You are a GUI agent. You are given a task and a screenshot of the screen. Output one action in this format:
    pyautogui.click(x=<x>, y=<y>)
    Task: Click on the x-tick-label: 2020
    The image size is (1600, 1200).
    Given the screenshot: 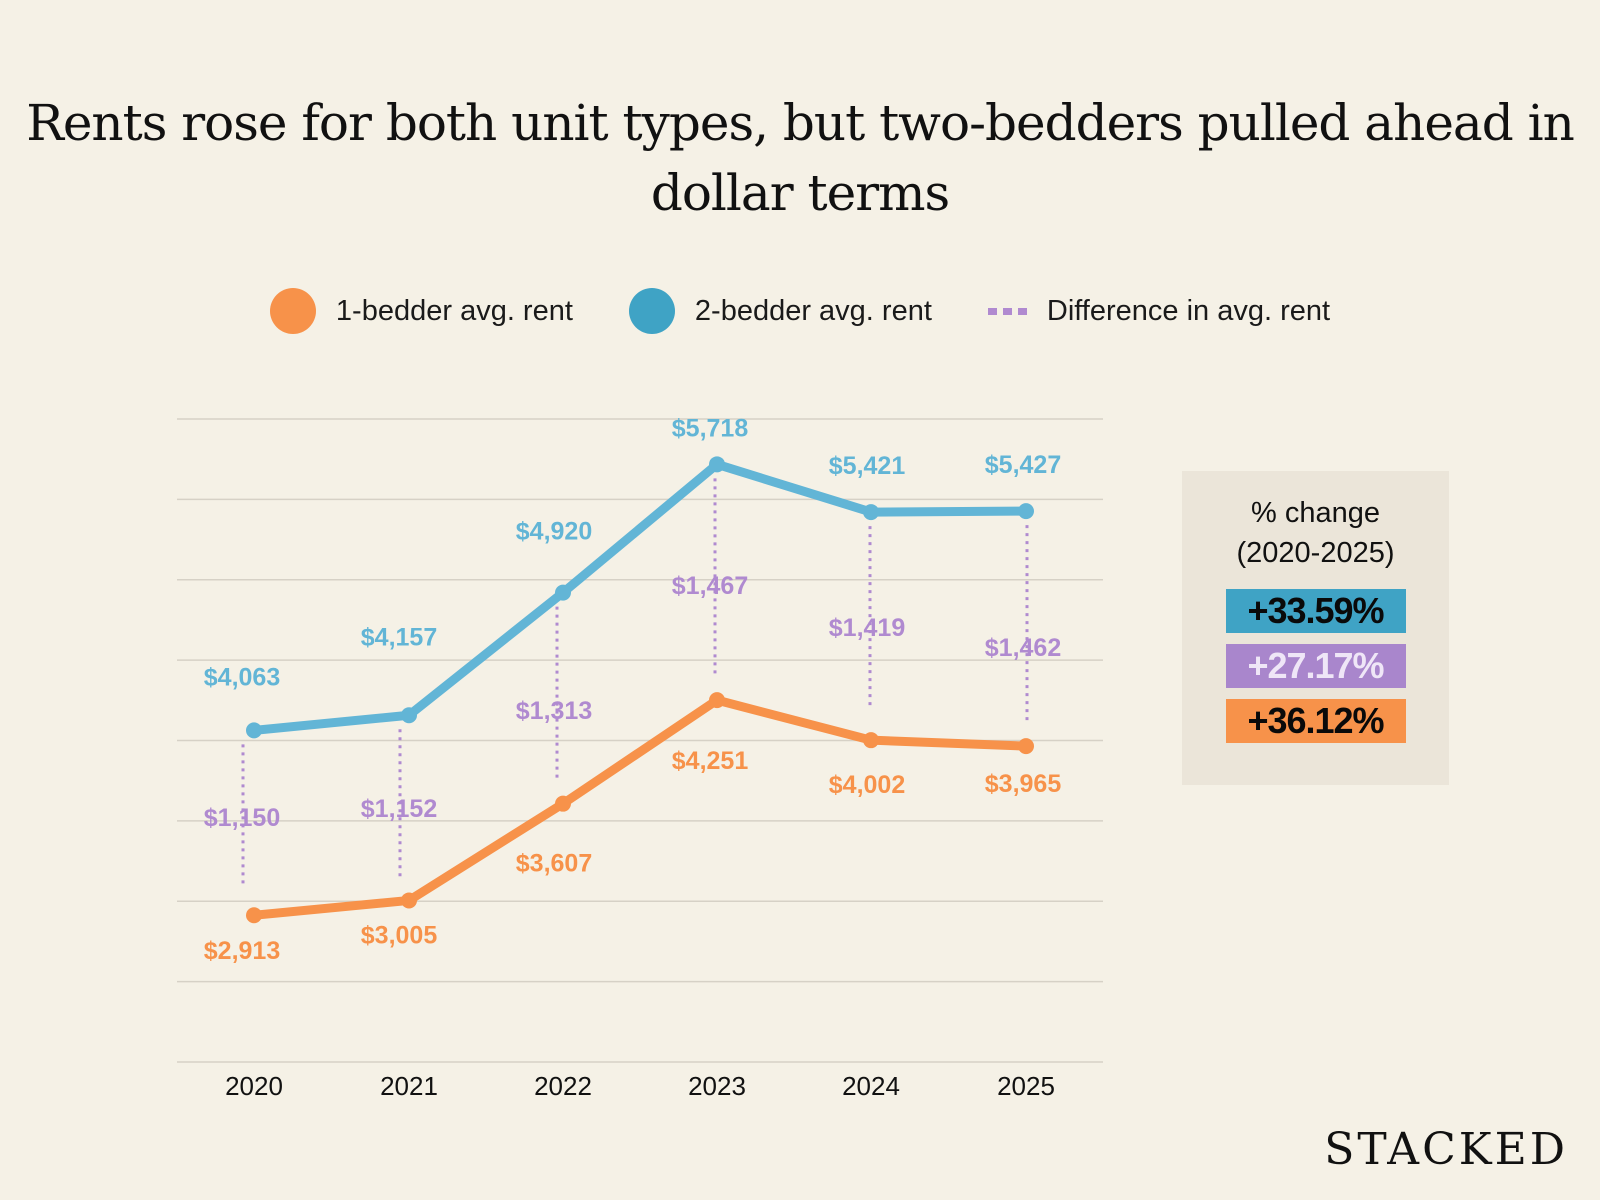 What is the action you would take?
    pyautogui.click(x=254, y=1086)
    